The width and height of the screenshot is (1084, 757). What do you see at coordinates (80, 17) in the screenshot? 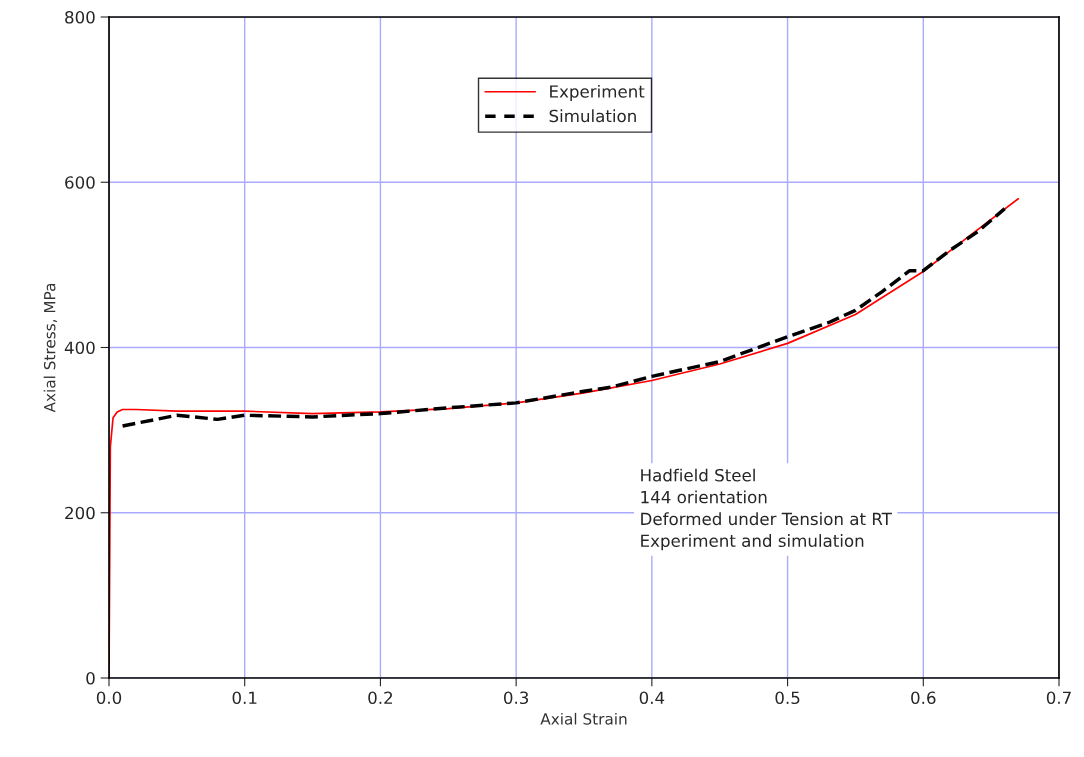
I see `y-tick-label: 800` at bounding box center [80, 17].